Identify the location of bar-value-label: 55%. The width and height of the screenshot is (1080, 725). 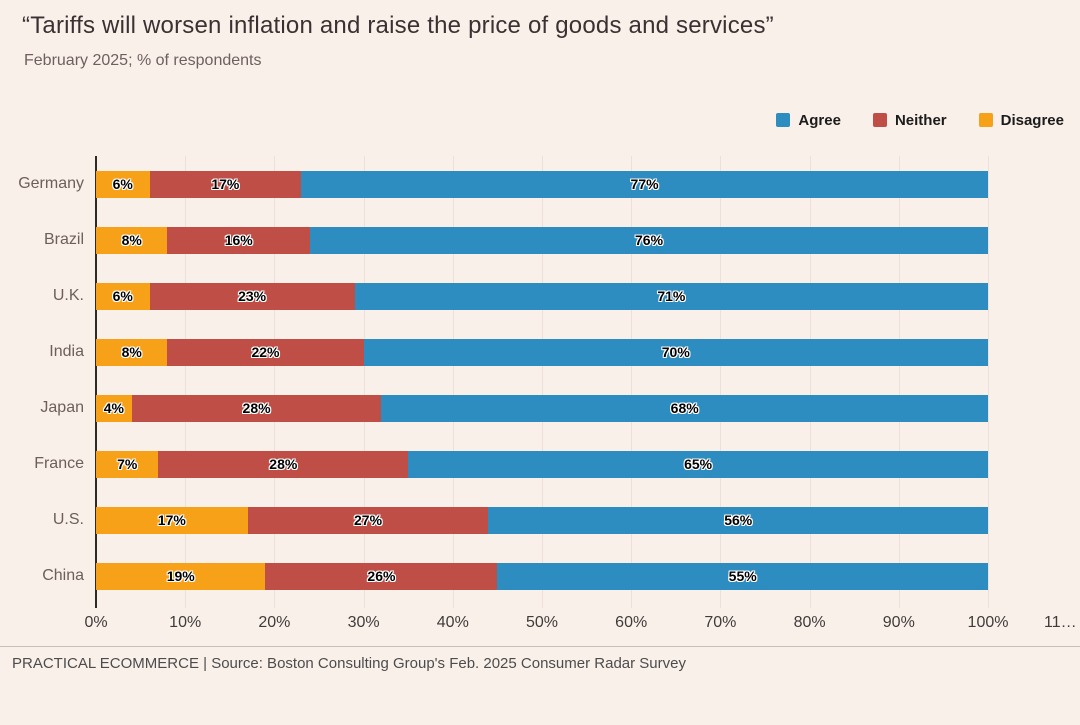
(742, 576).